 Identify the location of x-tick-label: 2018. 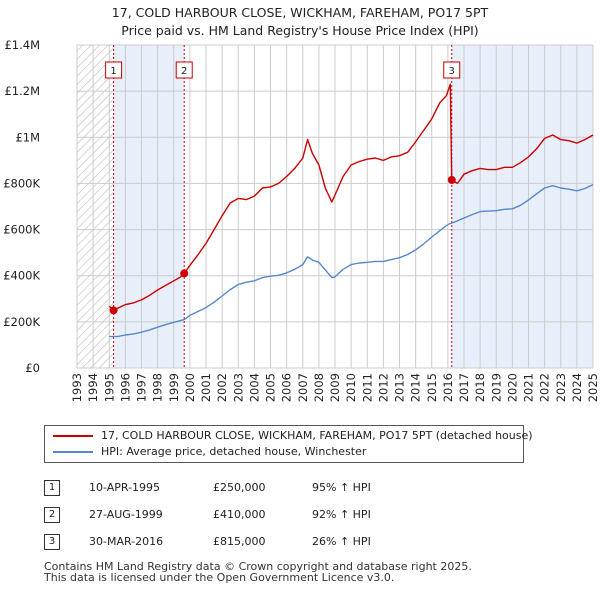
(480, 387).